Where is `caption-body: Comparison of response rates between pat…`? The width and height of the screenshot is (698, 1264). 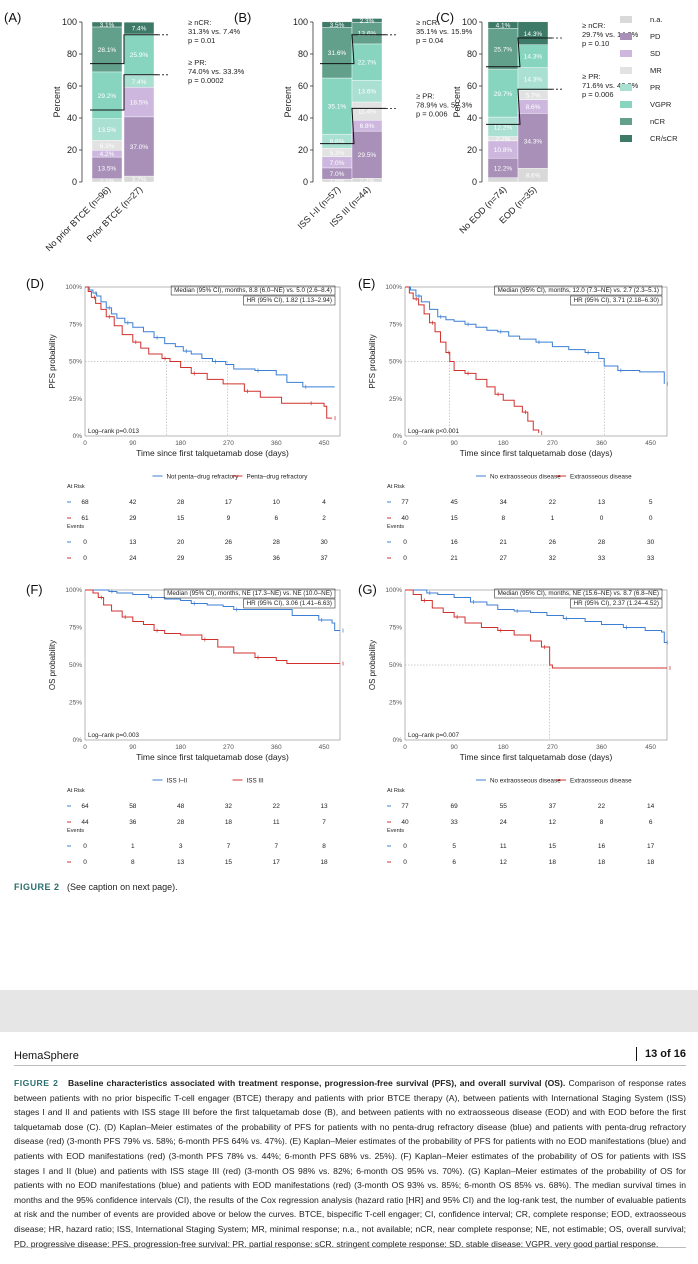 caption-body: Comparison of response rates between pat… is located at coordinates (350, 1163).